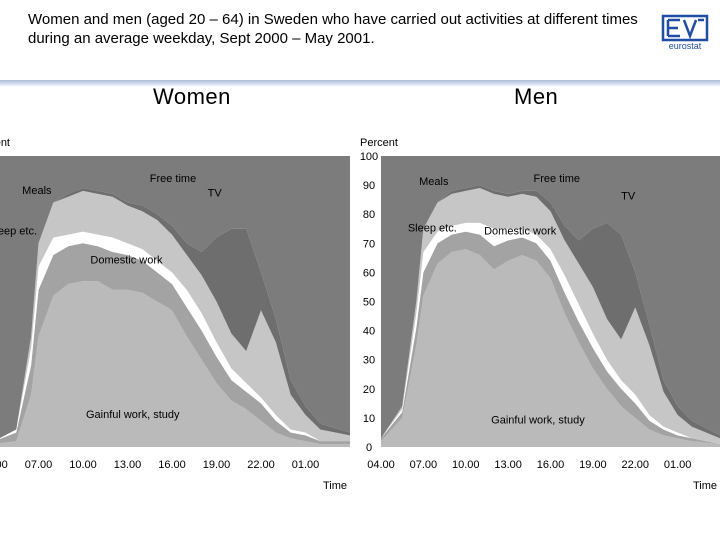 Image resolution: width=720 pixels, height=540 pixels. Describe the element at coordinates (685, 46) in the screenshot. I see `logo-text: eurostat` at that location.